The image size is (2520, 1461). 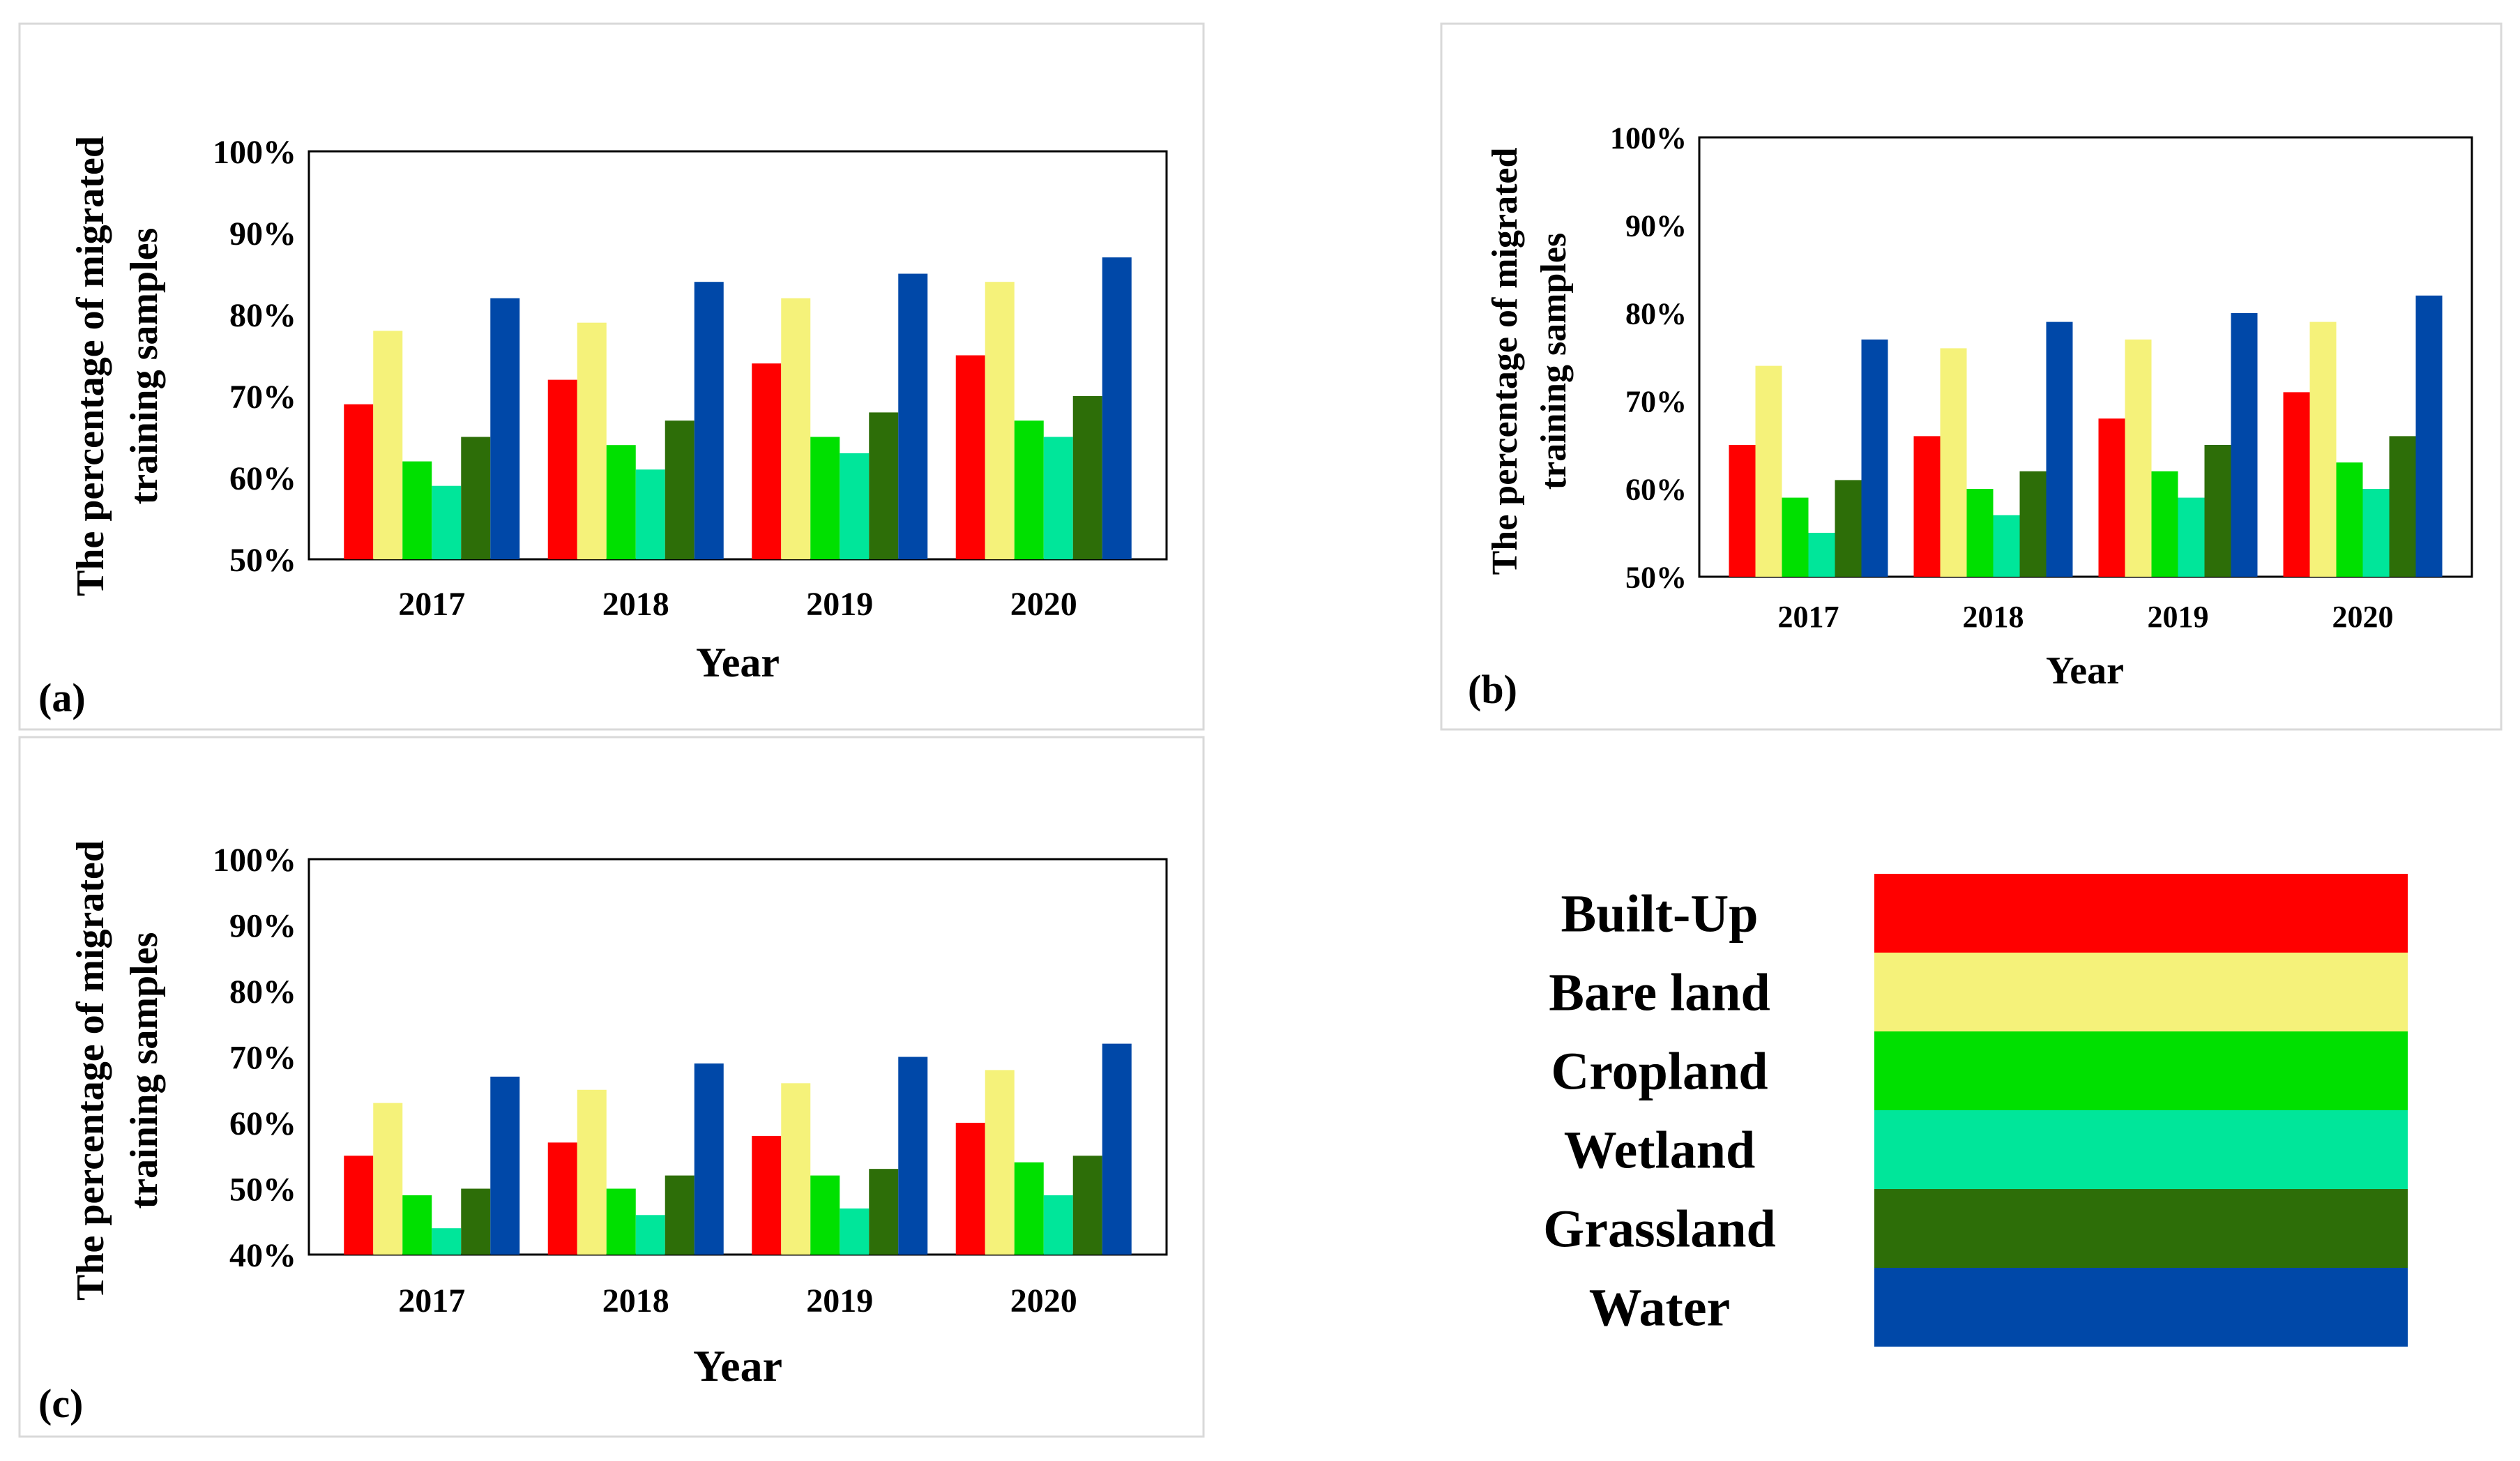 What do you see at coordinates (1493, 689) in the screenshot?
I see `panel-b-label: (b)` at bounding box center [1493, 689].